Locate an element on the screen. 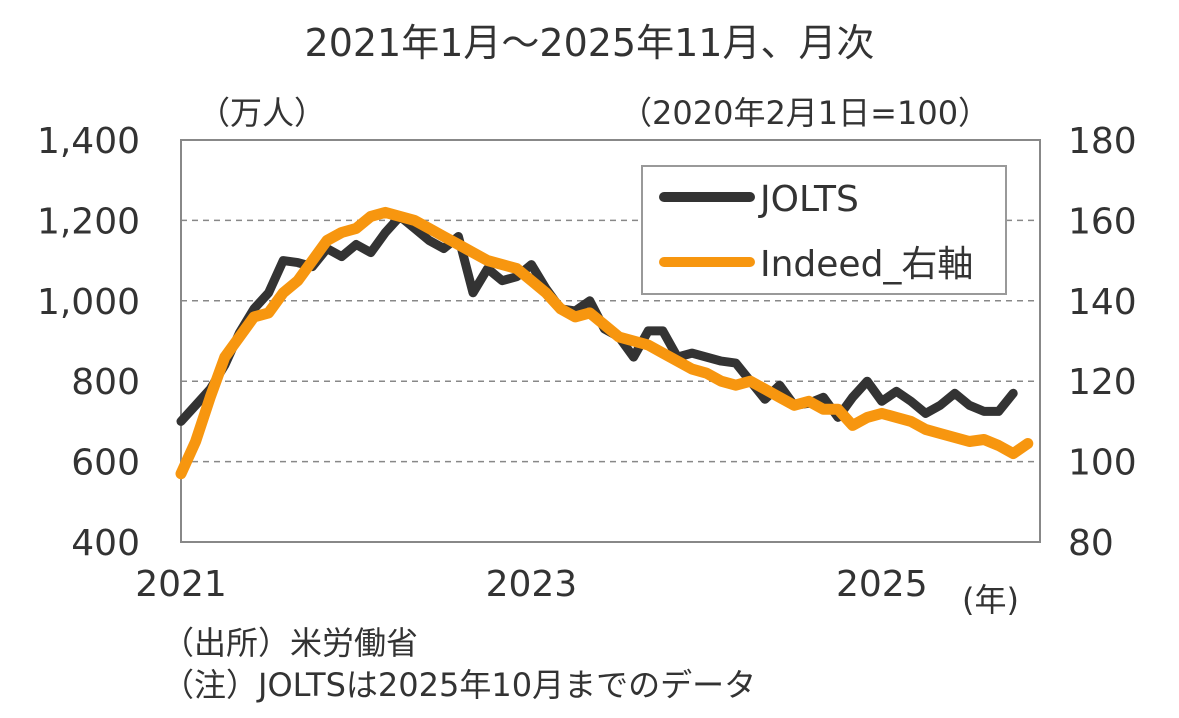 This screenshot has width=1179, height=718. footnote: （注）JOLTSは2025年10月までのデータ is located at coordinates (459, 685).